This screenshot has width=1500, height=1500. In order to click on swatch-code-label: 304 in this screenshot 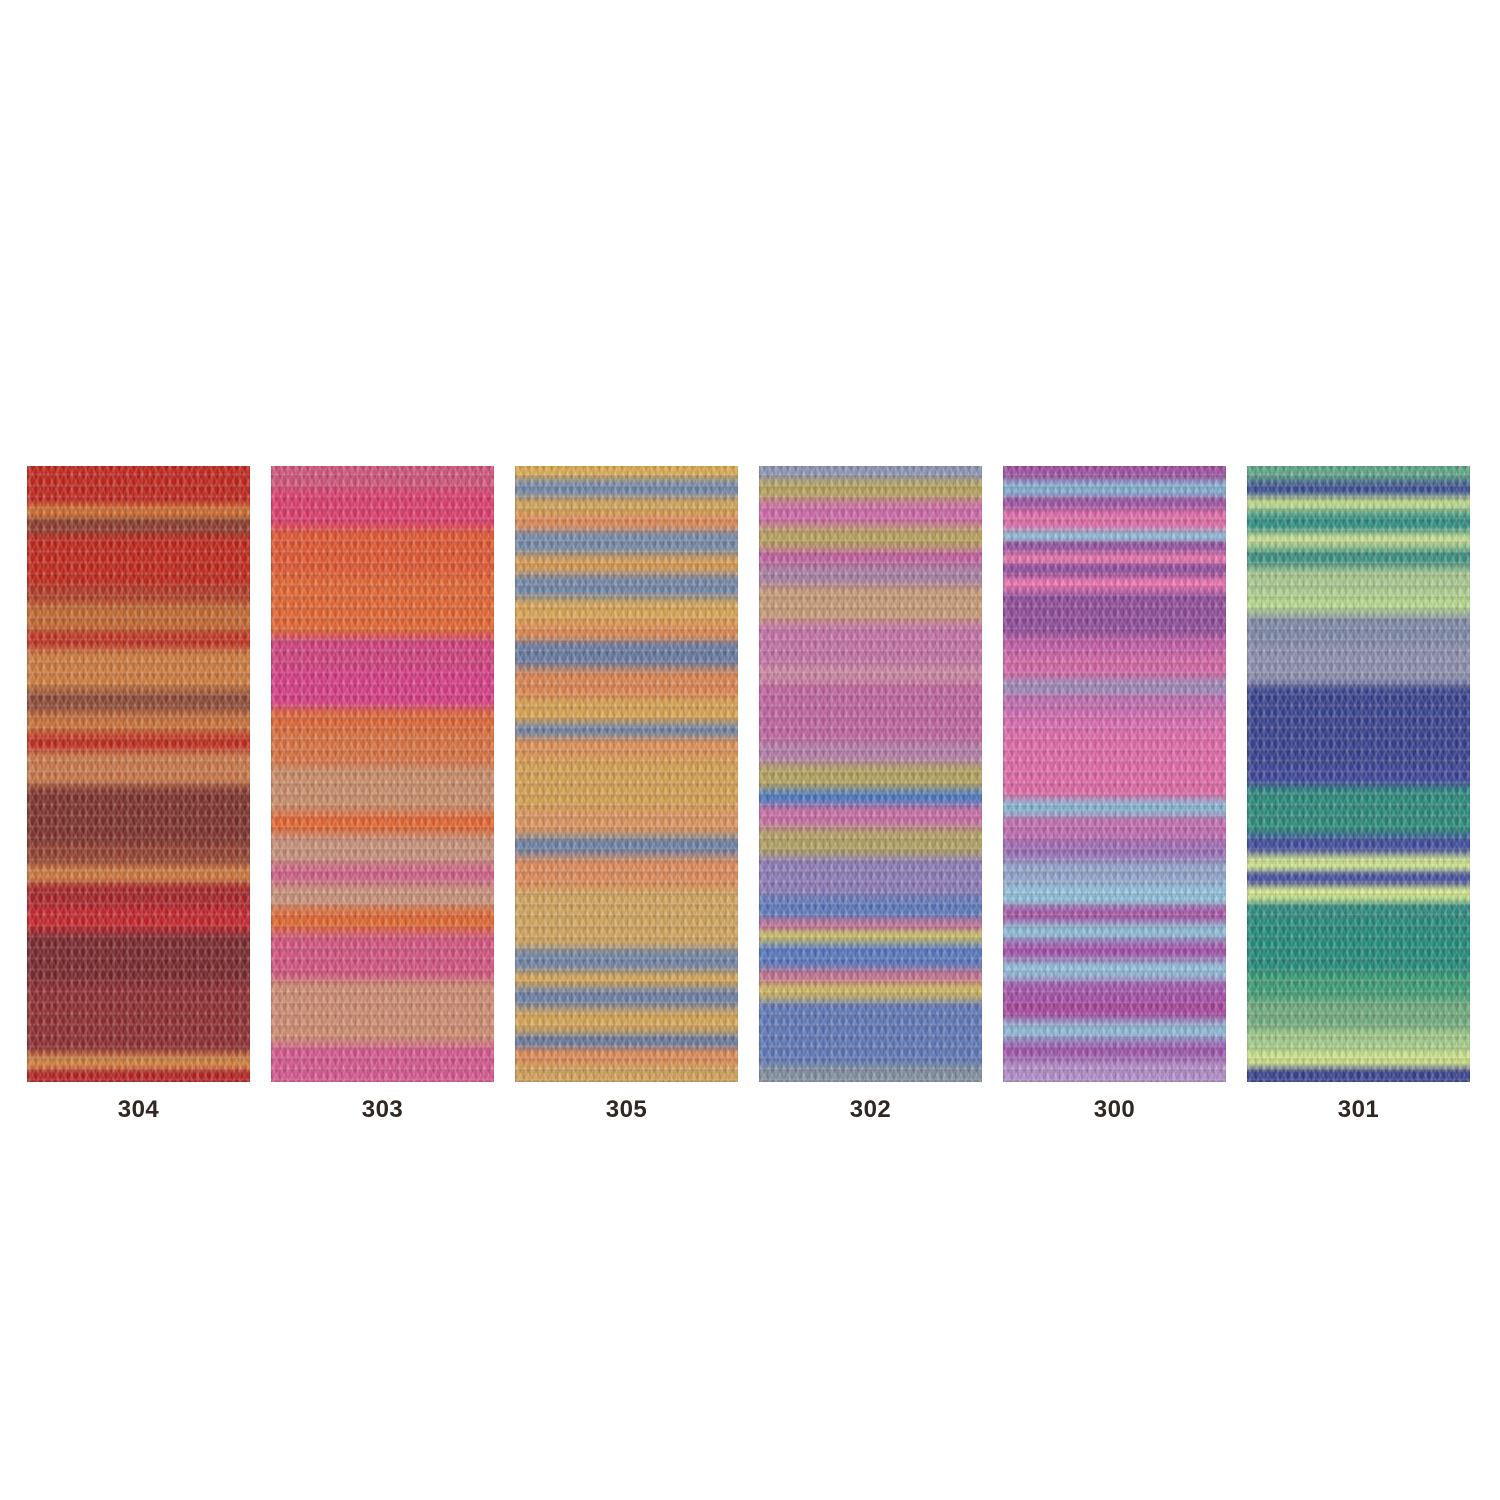, I will do `click(138, 1109)`.